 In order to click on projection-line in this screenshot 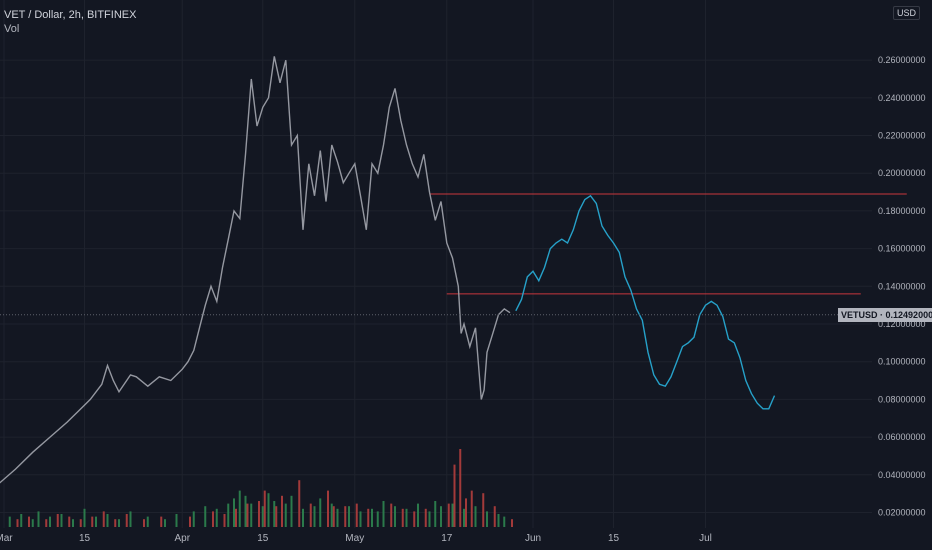, I will do `click(645, 302)`.